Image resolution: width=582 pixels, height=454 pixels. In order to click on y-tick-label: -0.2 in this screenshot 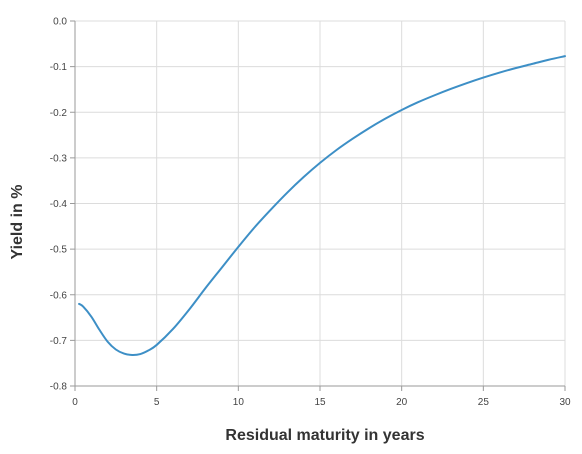, I will do `click(59, 113)`.